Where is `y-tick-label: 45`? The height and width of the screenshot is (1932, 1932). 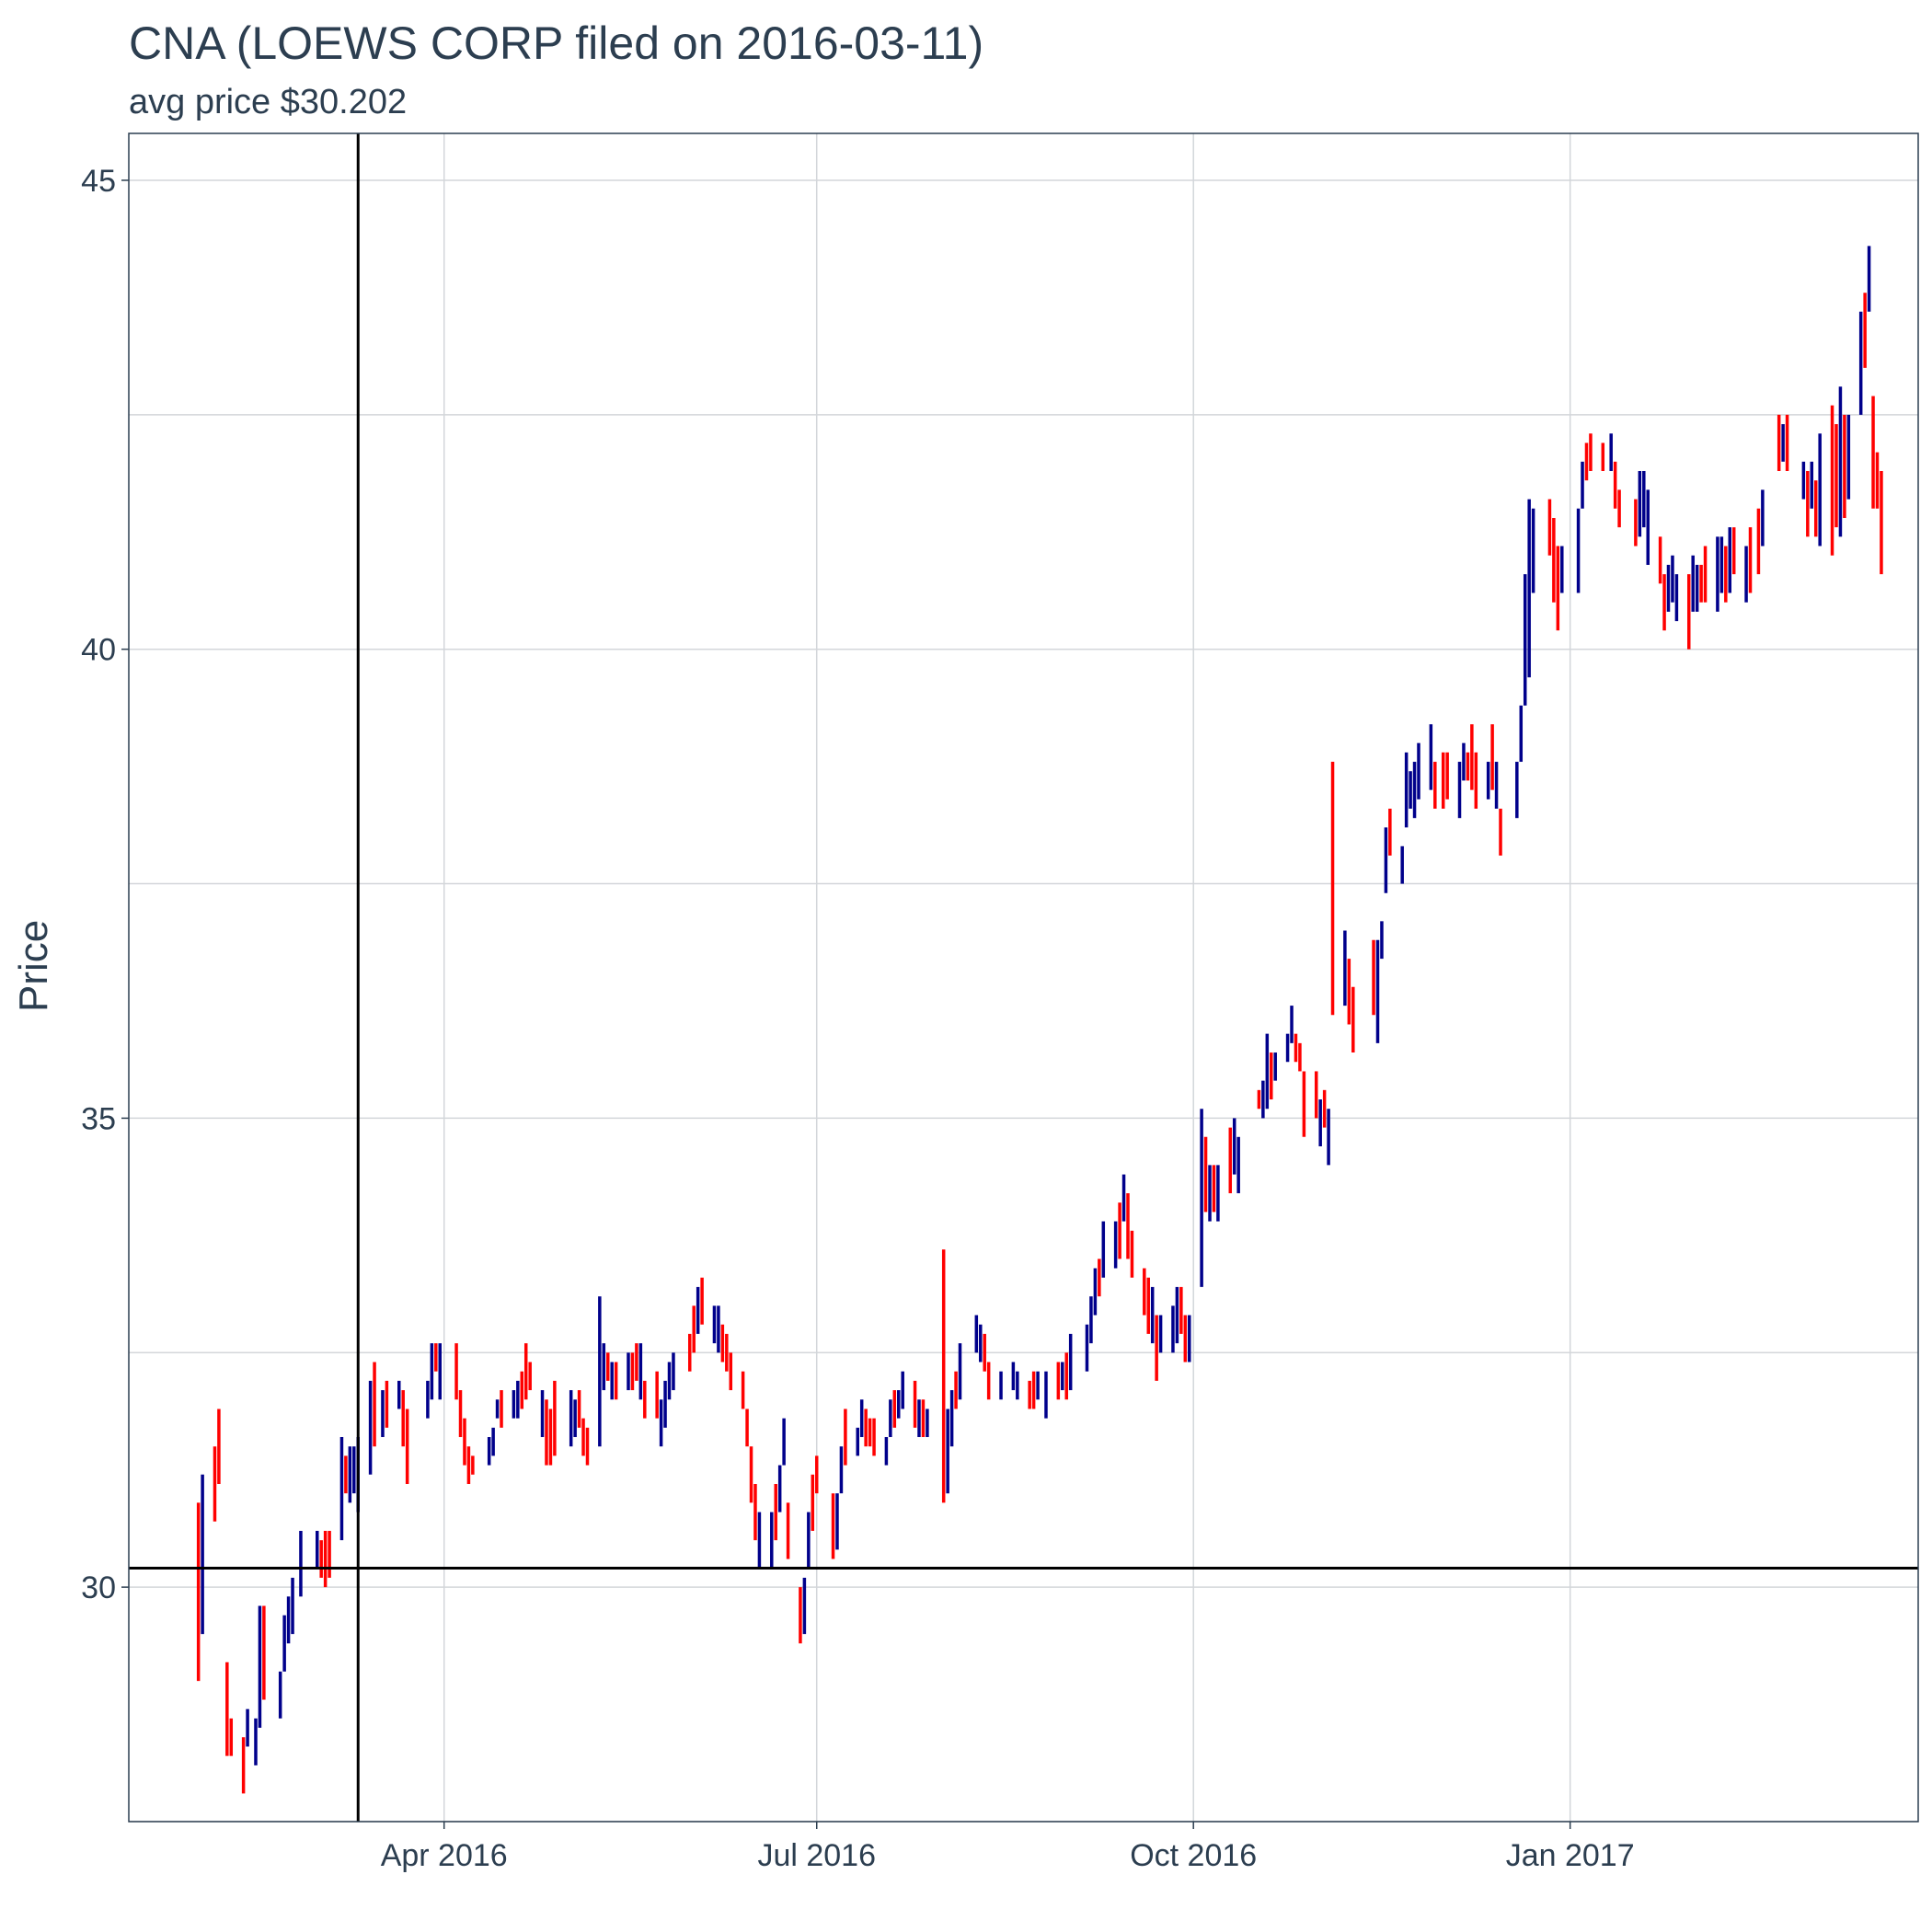 y-tick-label: 45 is located at coordinates (98, 181).